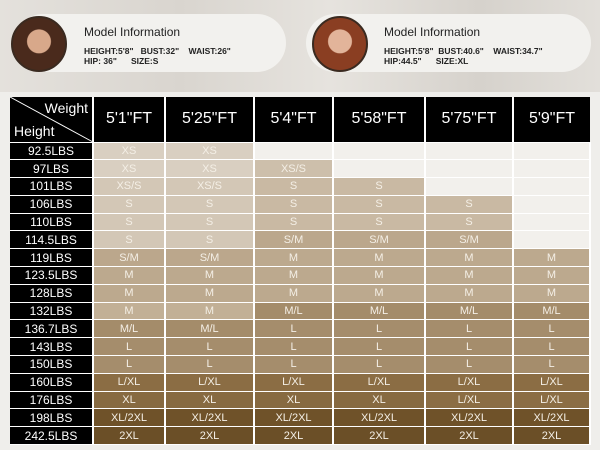 The height and width of the screenshot is (450, 600). Describe the element at coordinates (52, 240) in the screenshot. I see `row-label: 114.5LBS` at that location.